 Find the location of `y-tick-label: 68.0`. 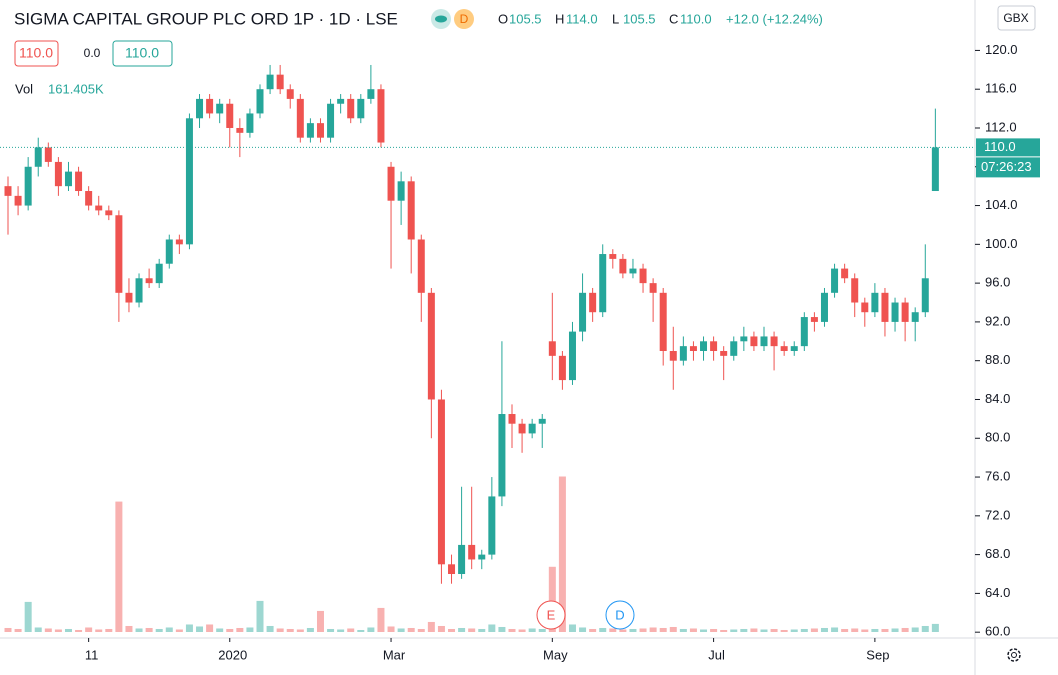

y-tick-label: 68.0 is located at coordinates (997, 553).